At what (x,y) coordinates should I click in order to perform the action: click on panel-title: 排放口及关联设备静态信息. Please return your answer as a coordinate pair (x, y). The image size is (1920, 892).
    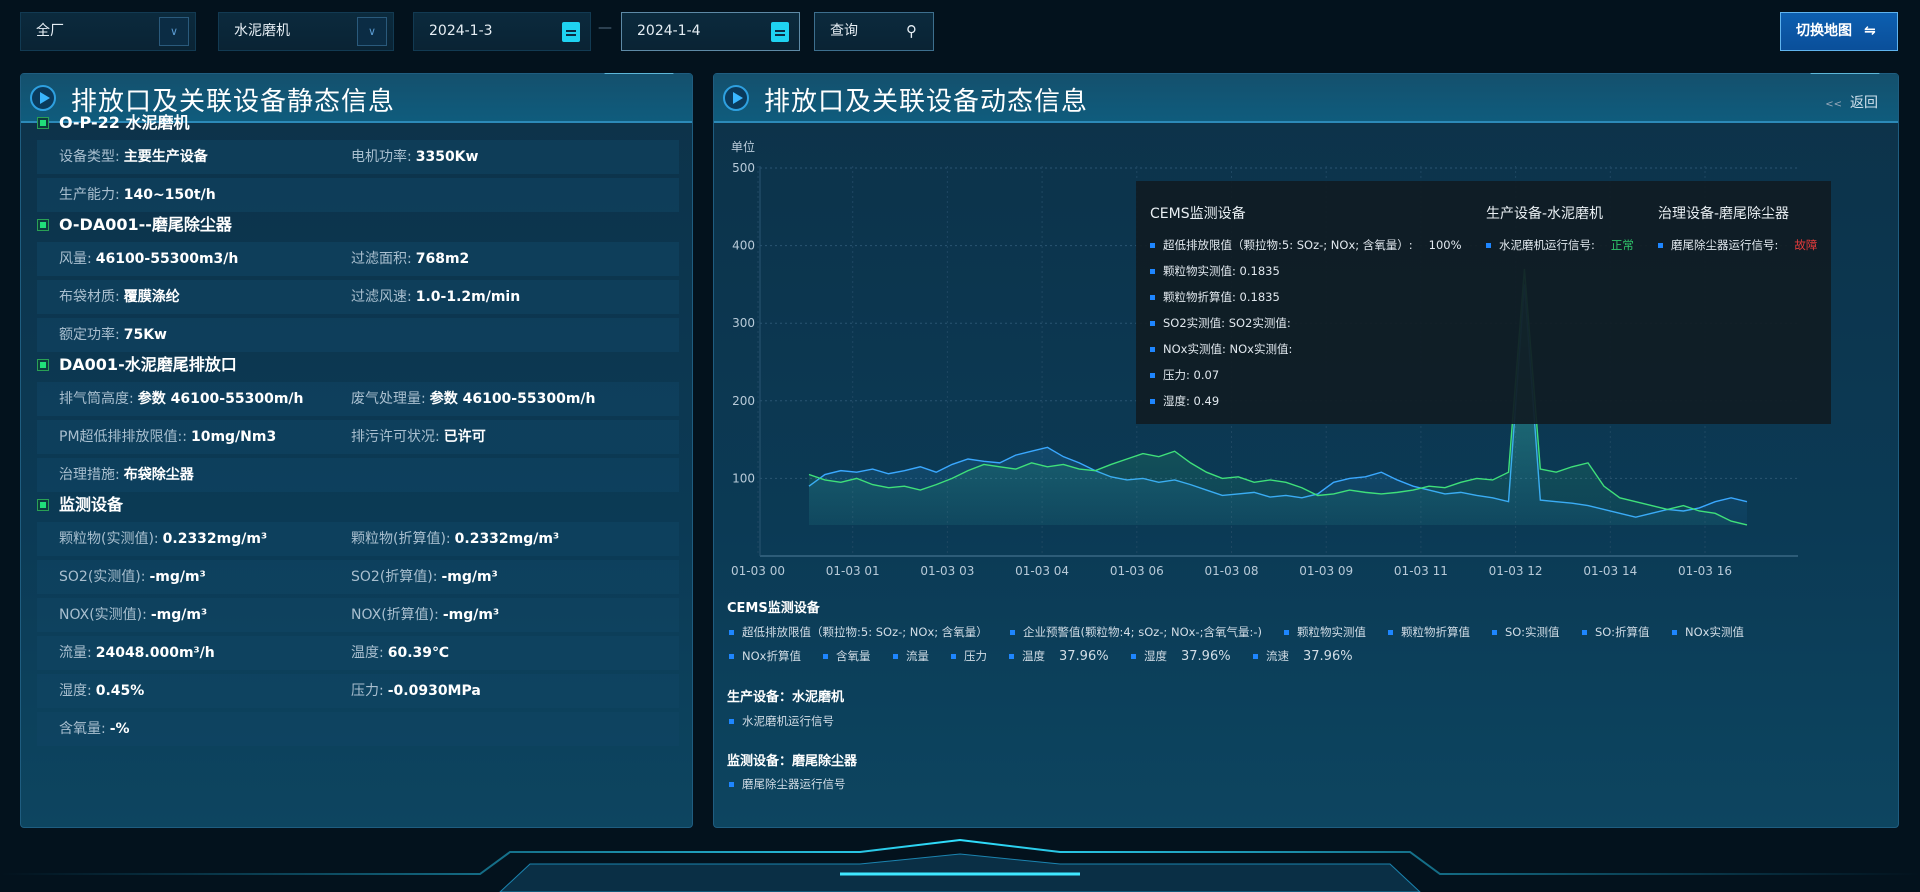
    Looking at the image, I should click on (233, 102).